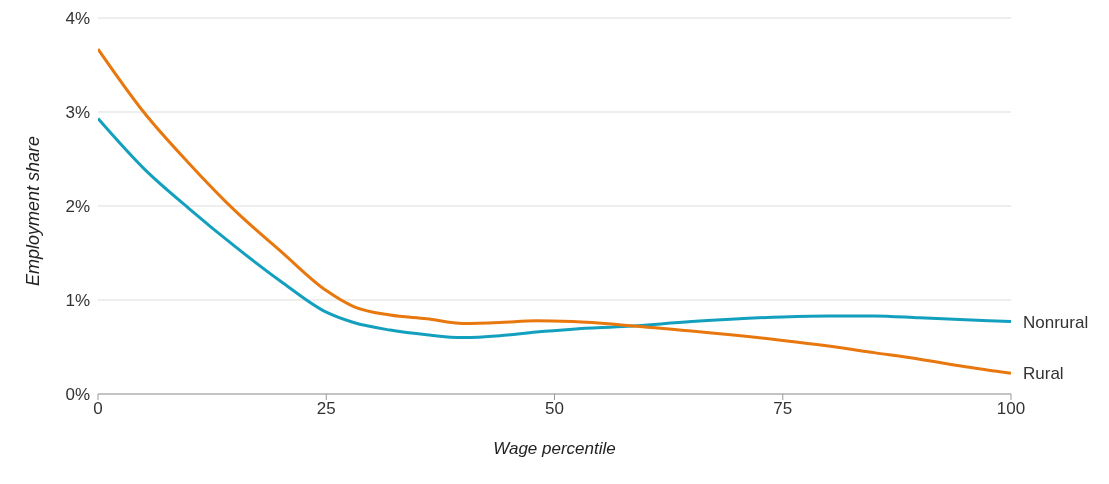 This screenshot has height=484, width=1109. Describe the element at coordinates (554, 409) in the screenshot. I see `x-tick-label: 50` at that location.